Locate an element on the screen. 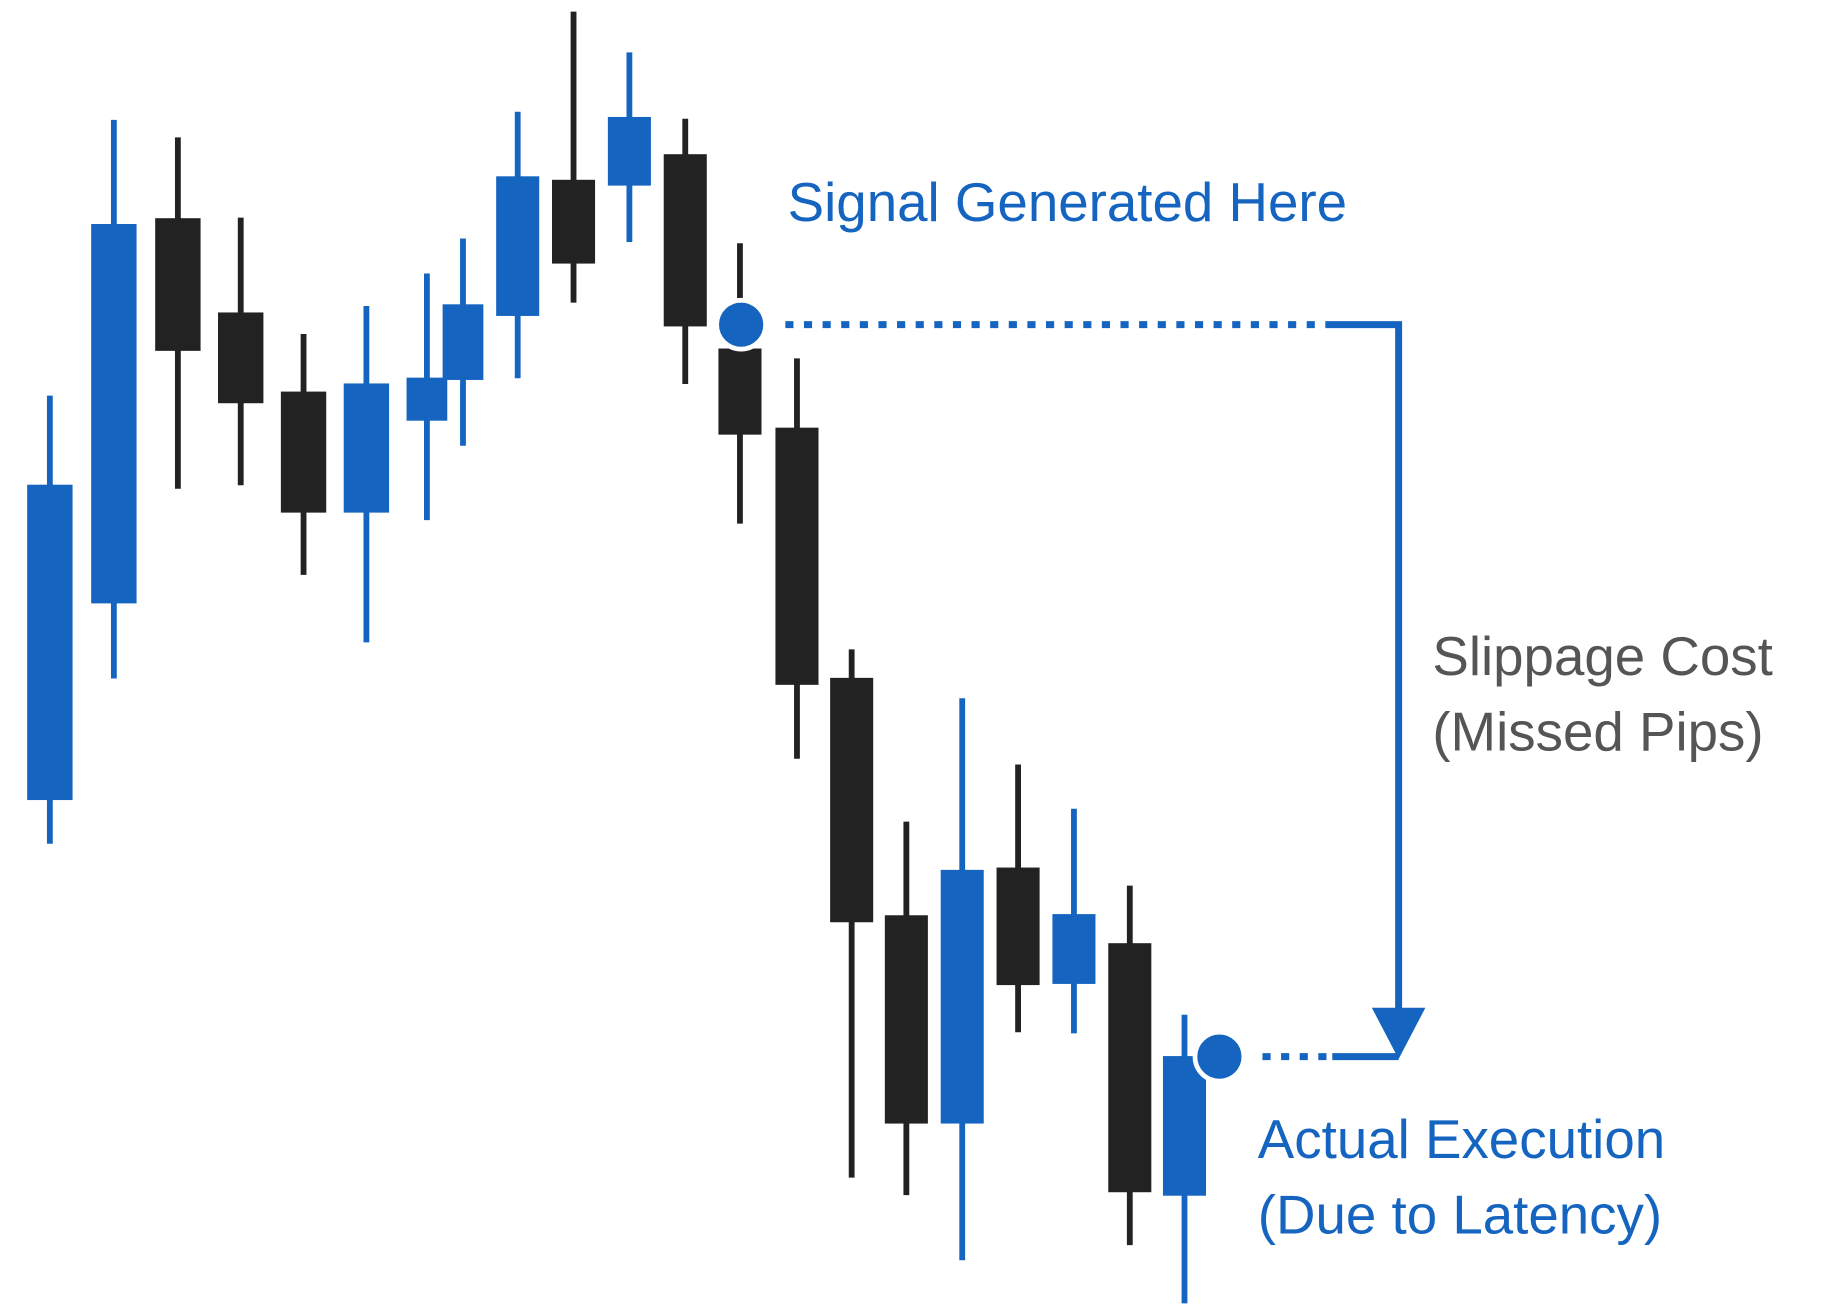 This screenshot has height=1315, width=1836. slippage-label: Slippage Cost is located at coordinates (1602, 656).